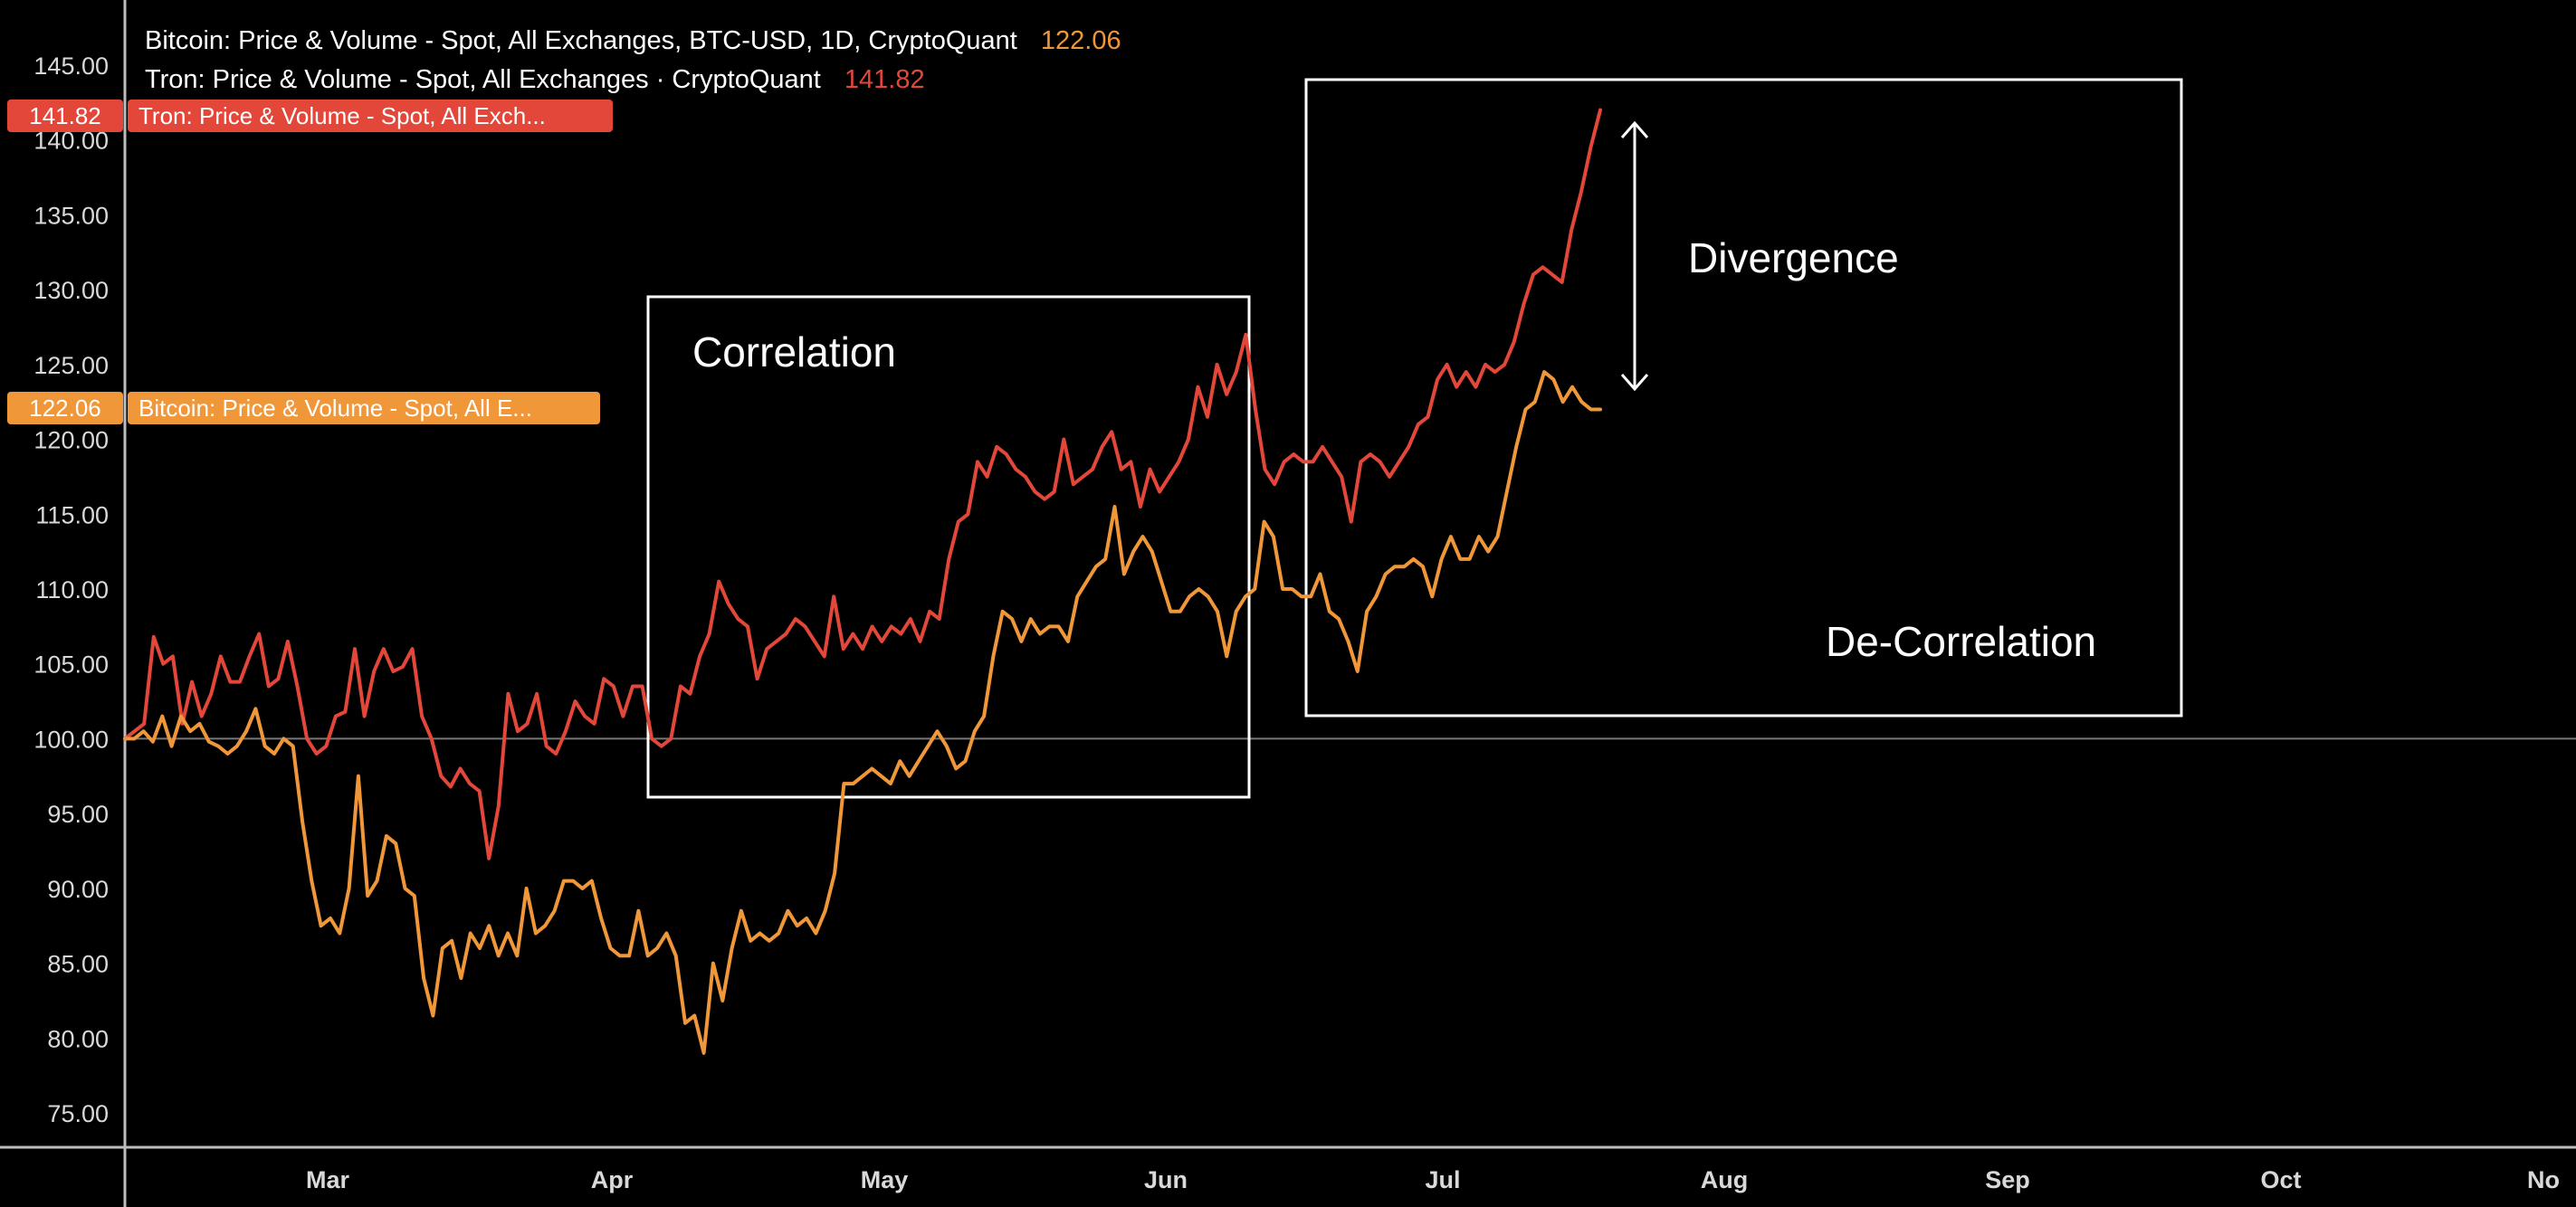 The image size is (2576, 1207). What do you see at coordinates (1081, 40) in the screenshot?
I see `legend-bitcoin-value: 122.06` at bounding box center [1081, 40].